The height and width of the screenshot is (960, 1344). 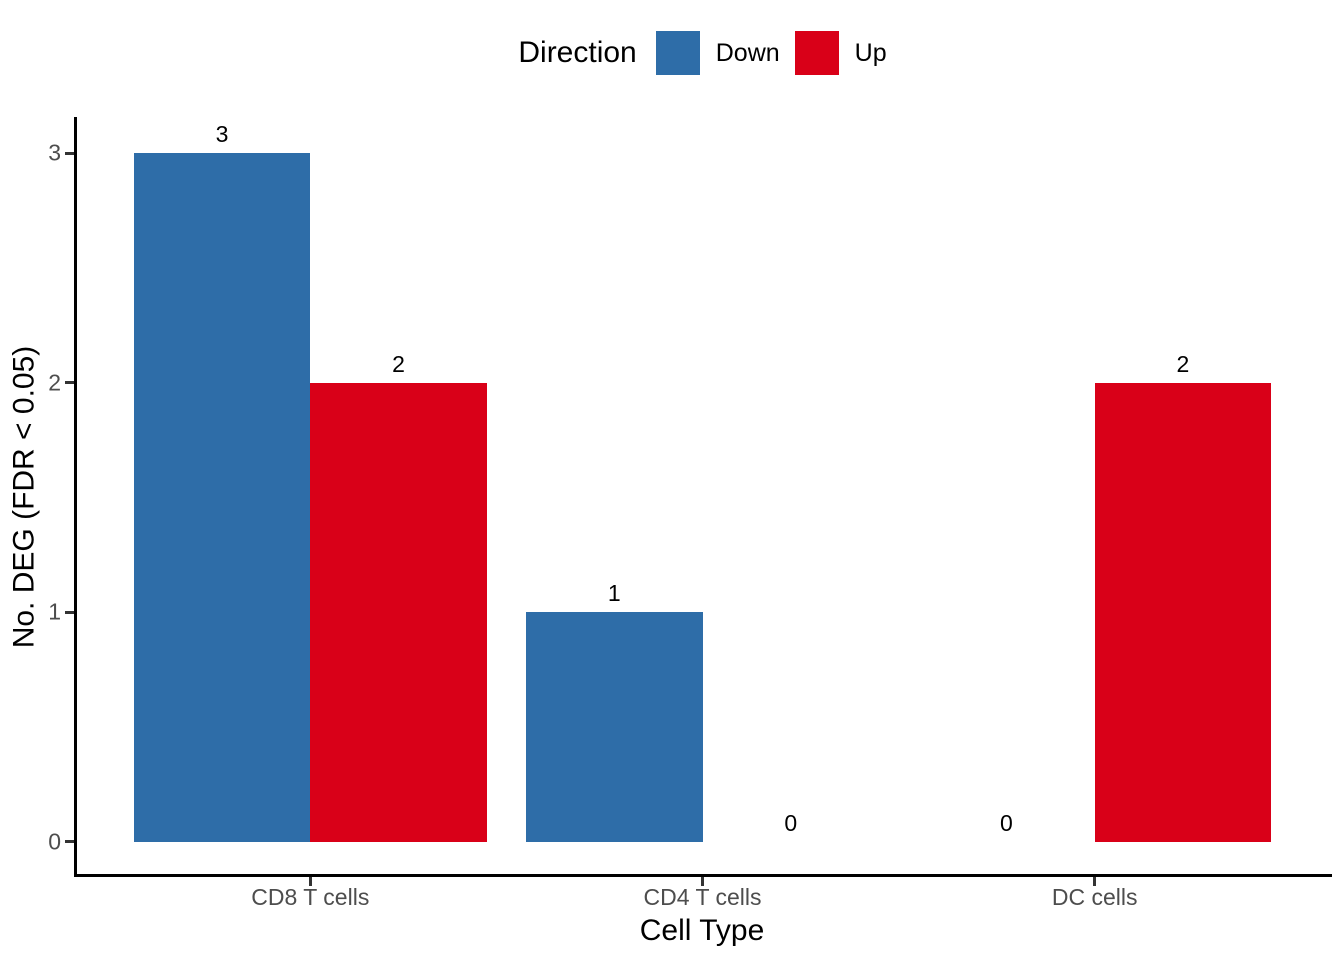 I want to click on y-axis-line, so click(x=75, y=497).